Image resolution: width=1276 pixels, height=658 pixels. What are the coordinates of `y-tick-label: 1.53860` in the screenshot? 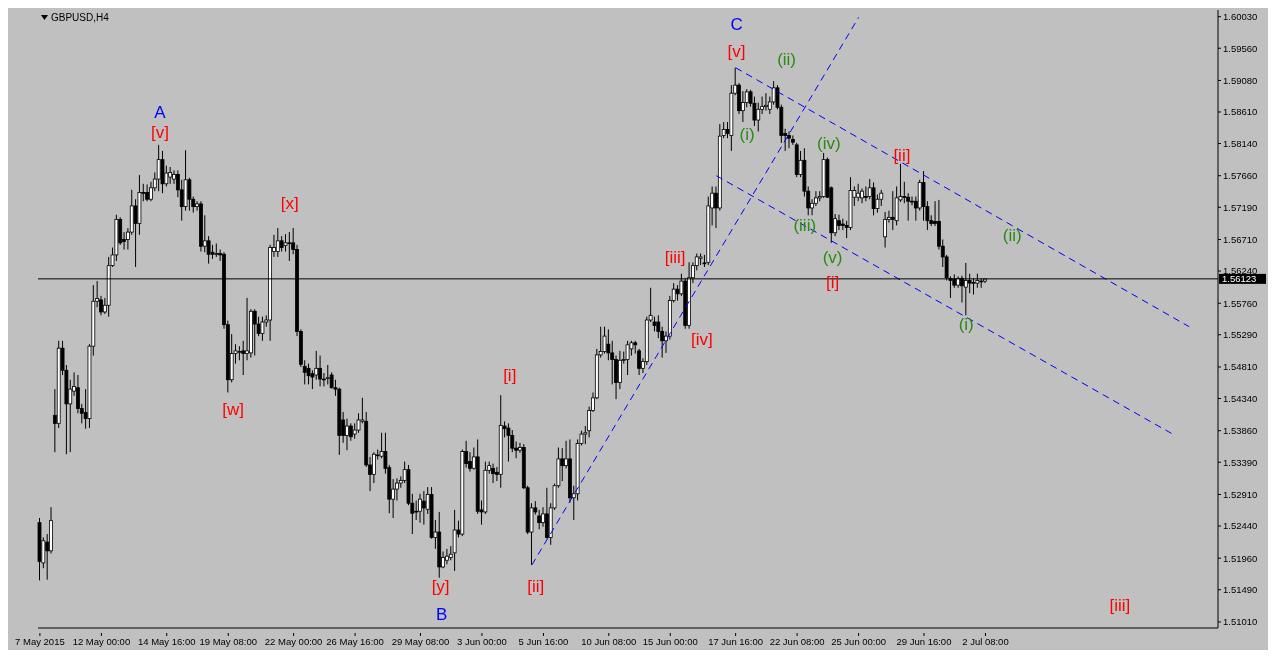 It's located at (1240, 431).